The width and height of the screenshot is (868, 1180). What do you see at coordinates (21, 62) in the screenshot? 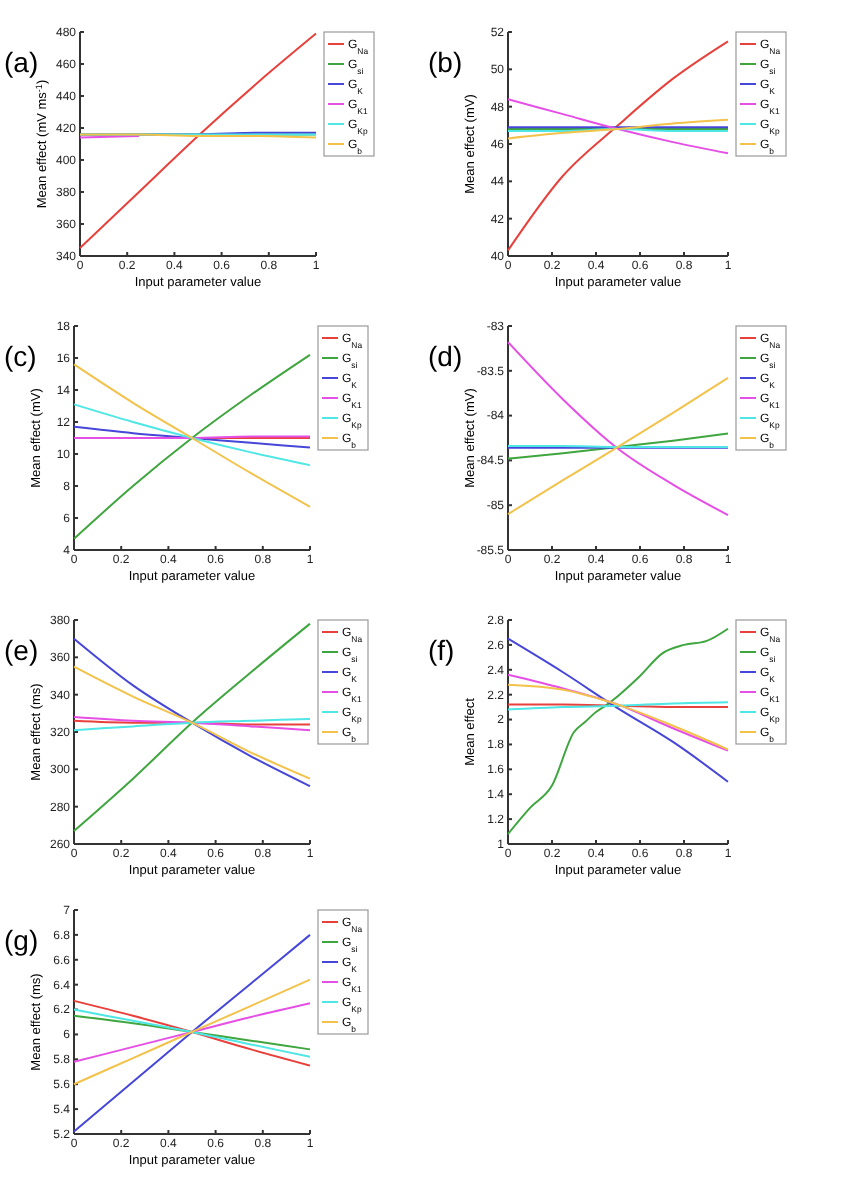
I see `text: (a)` at bounding box center [21, 62].